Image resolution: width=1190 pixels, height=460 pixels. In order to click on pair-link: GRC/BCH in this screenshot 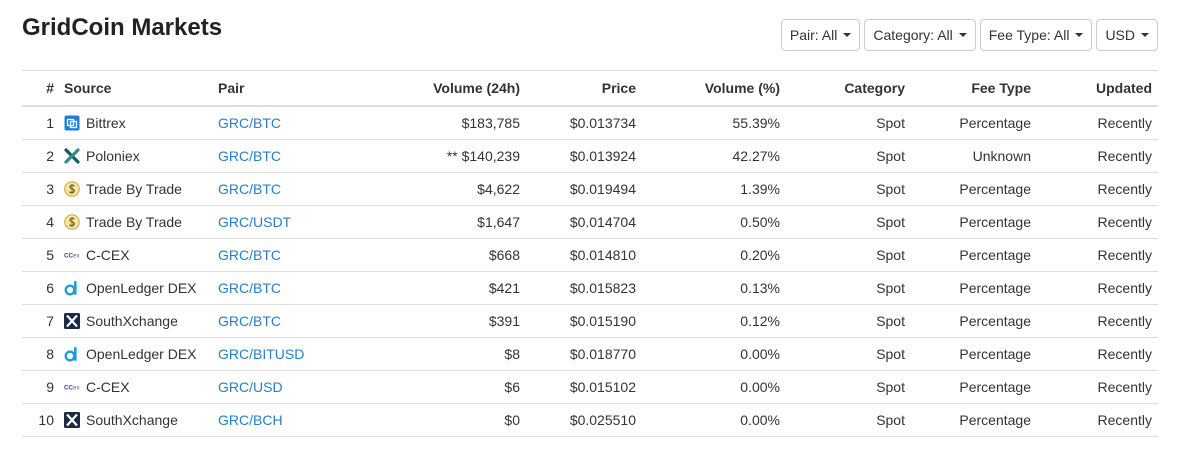, I will do `click(250, 420)`.